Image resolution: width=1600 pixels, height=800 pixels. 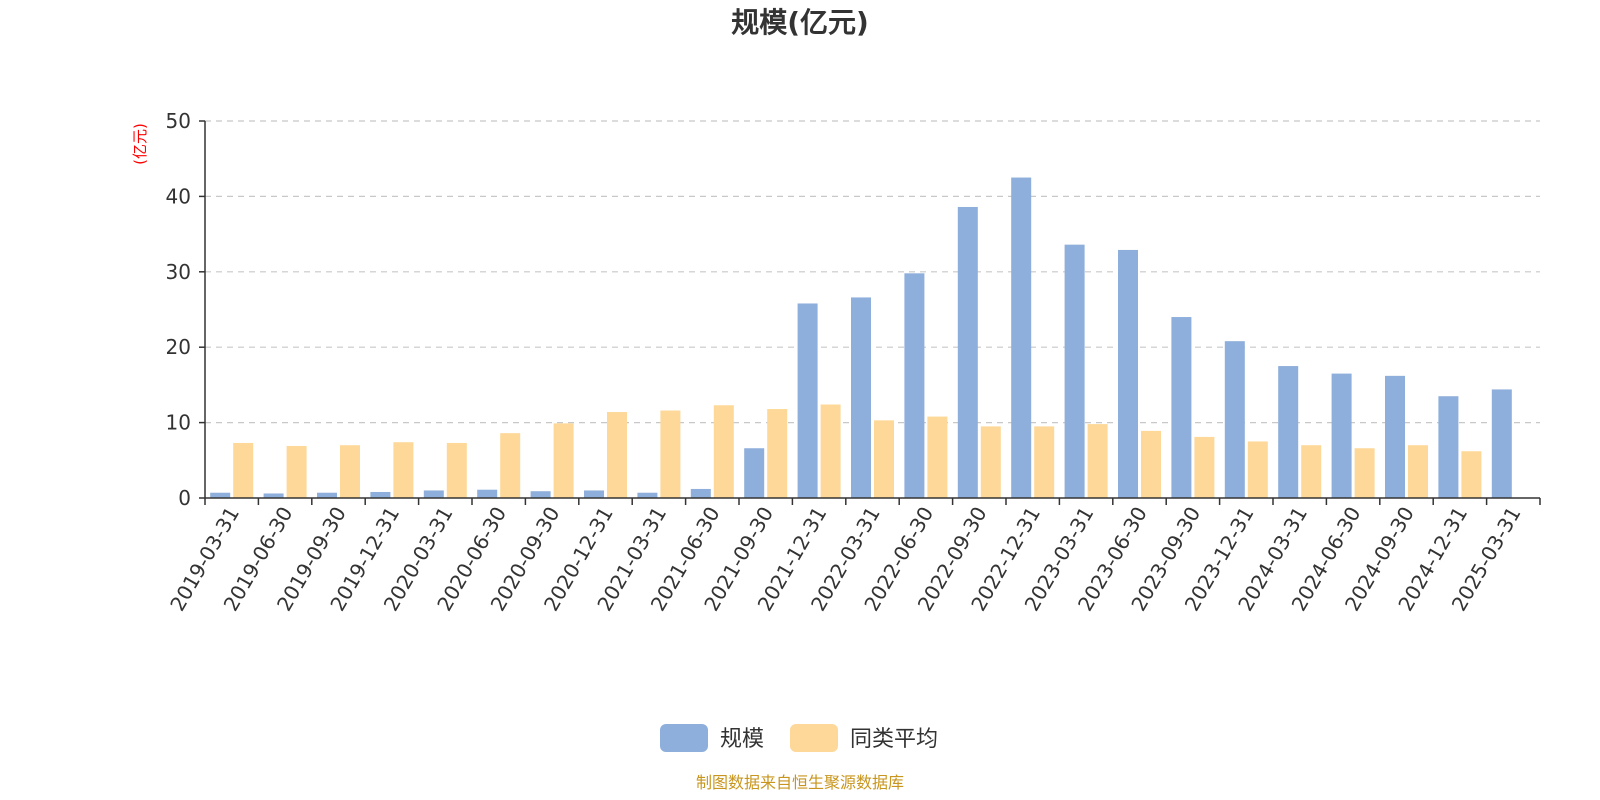 What do you see at coordinates (178, 423) in the screenshot?
I see `y-tick-label: 10` at bounding box center [178, 423].